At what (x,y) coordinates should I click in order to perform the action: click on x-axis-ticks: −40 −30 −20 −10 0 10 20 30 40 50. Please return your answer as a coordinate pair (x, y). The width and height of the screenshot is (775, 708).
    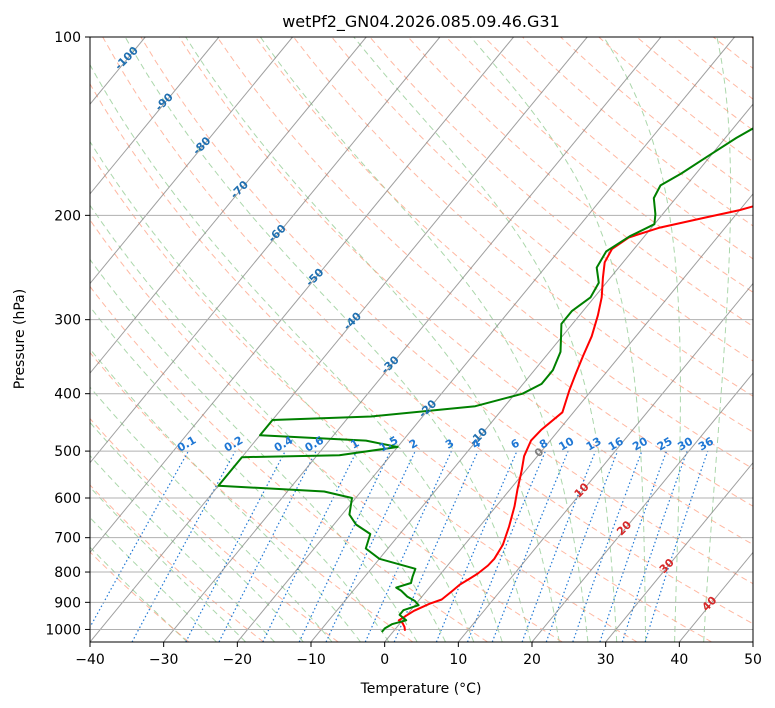
    Looking at the image, I should click on (418, 655).